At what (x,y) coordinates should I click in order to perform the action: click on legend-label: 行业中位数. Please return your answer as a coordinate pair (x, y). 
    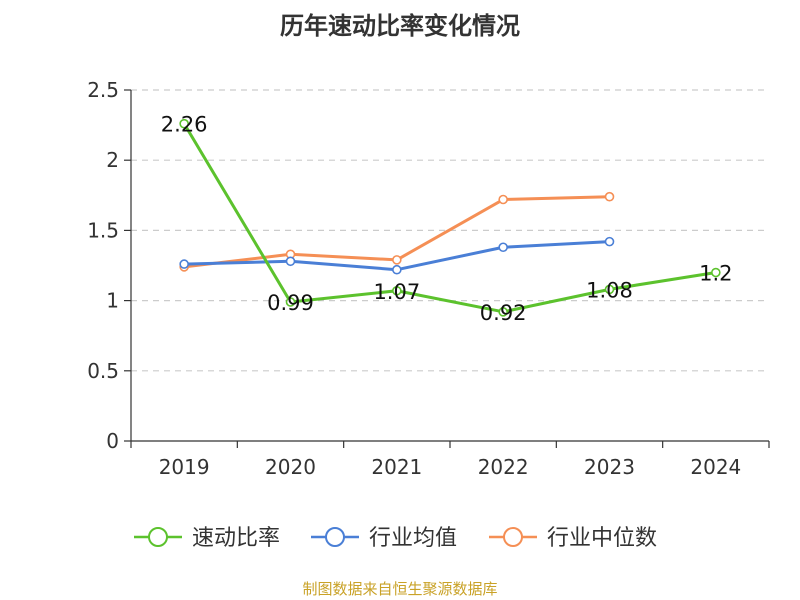
    Looking at the image, I should click on (602, 538).